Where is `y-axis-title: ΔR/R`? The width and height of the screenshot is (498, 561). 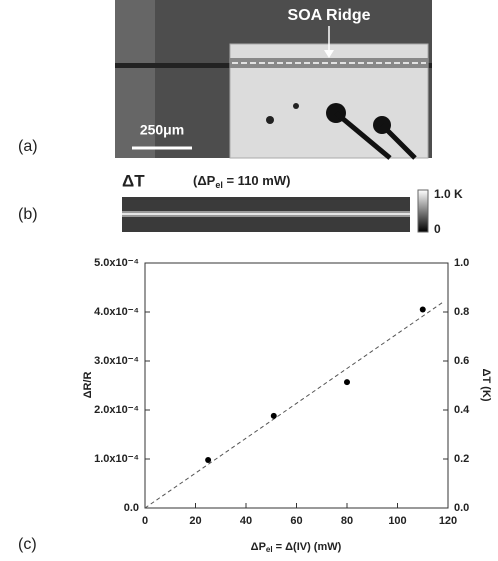
y-axis-title: ΔR/R is located at coordinates (88, 385).